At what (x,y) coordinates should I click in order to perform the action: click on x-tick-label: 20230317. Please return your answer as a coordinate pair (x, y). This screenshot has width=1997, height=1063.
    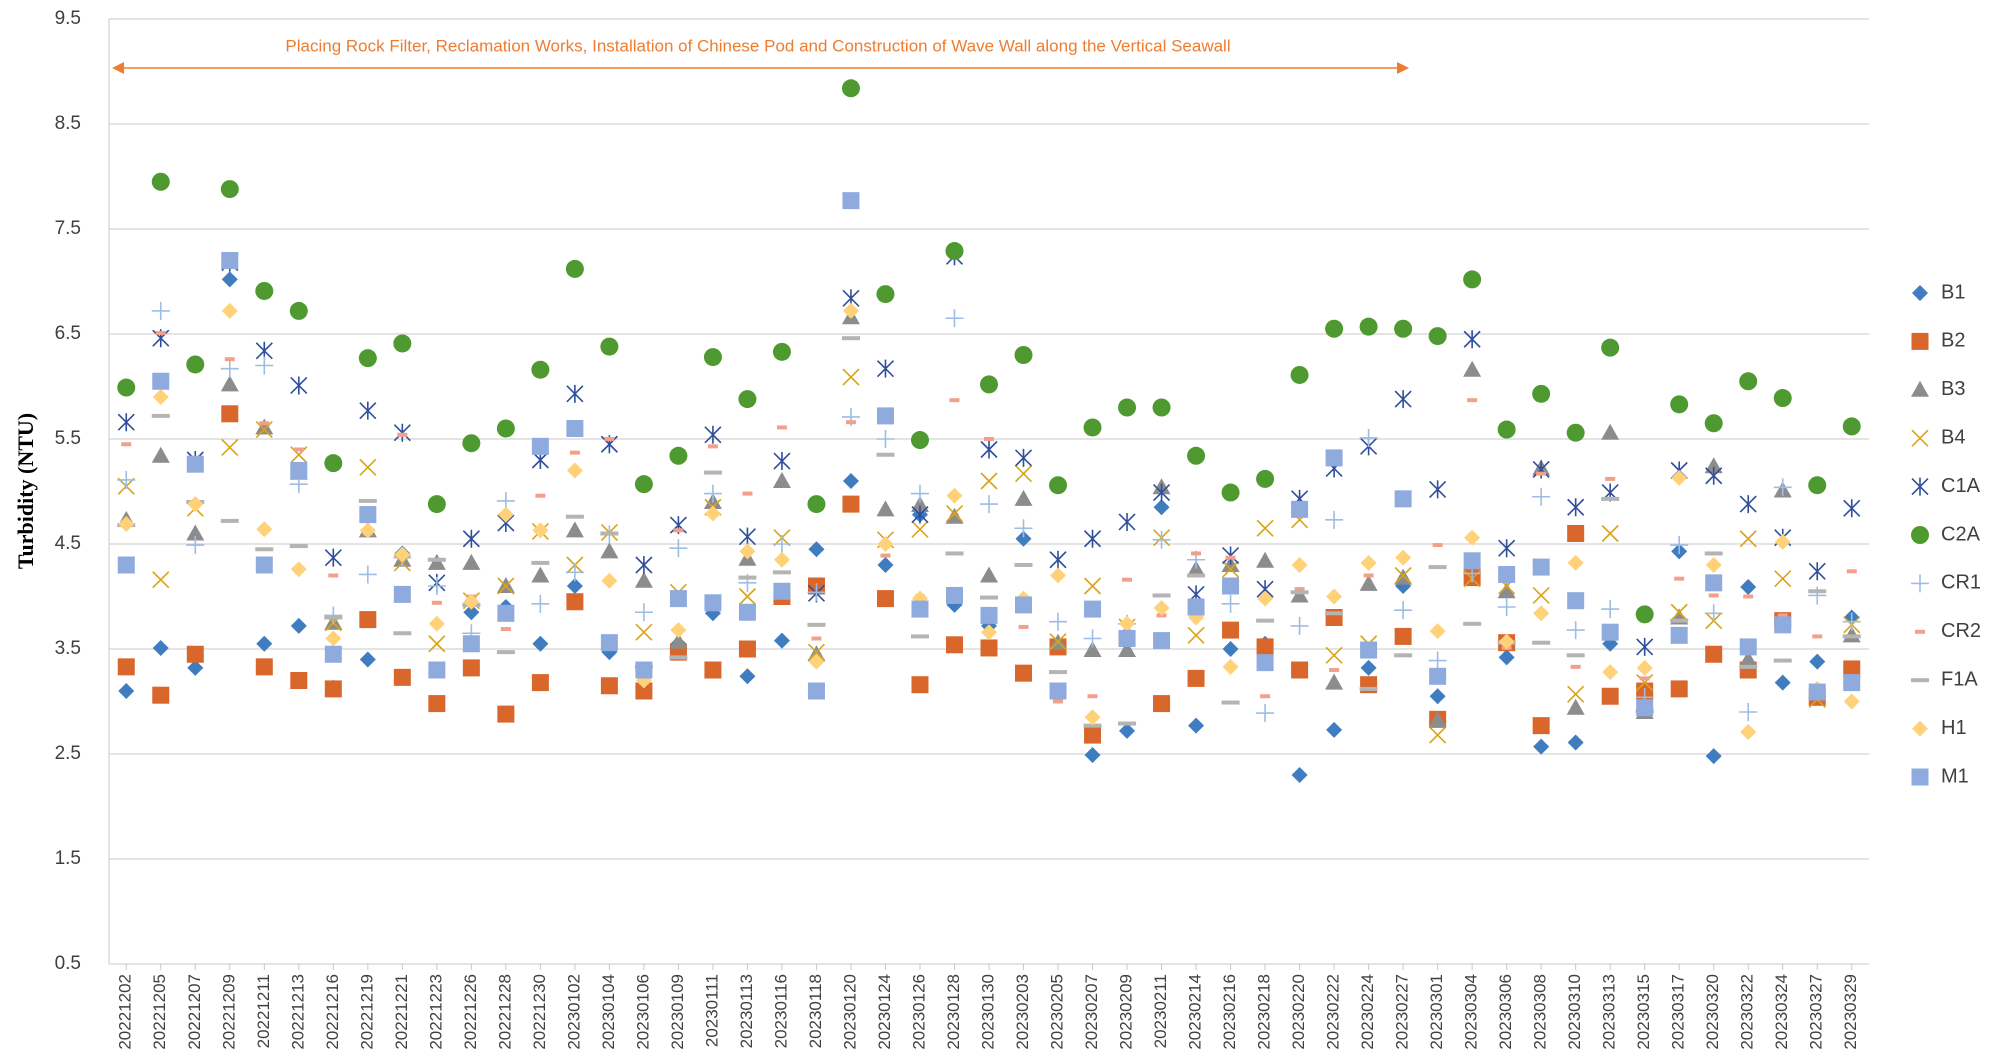
    Looking at the image, I should click on (1678, 1012).